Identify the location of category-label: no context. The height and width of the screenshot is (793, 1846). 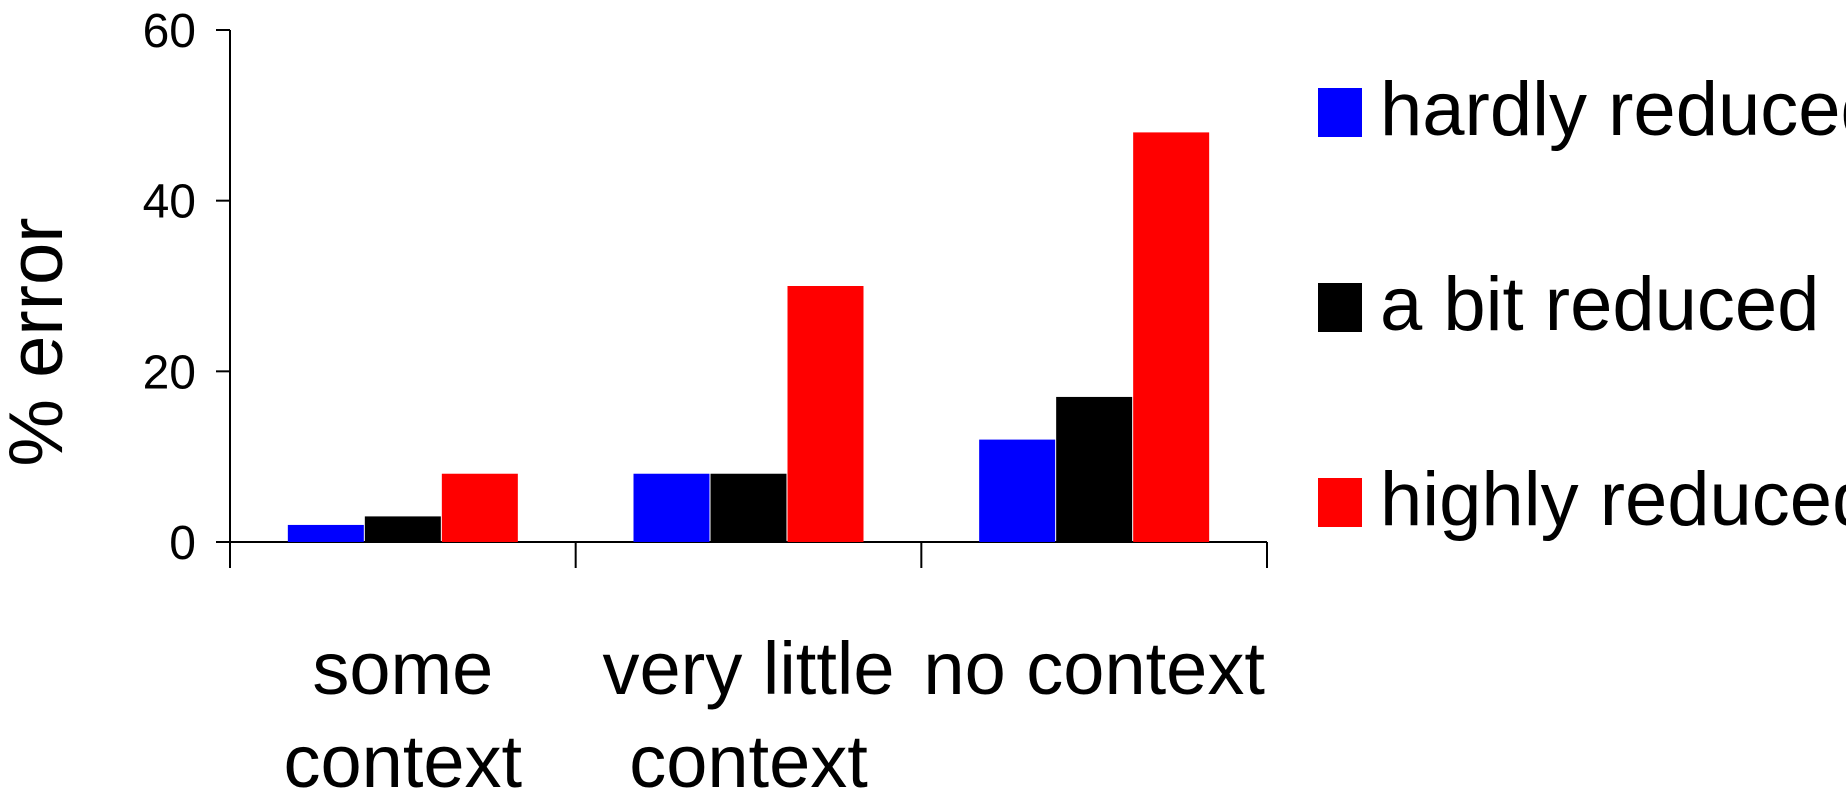
(1094, 668).